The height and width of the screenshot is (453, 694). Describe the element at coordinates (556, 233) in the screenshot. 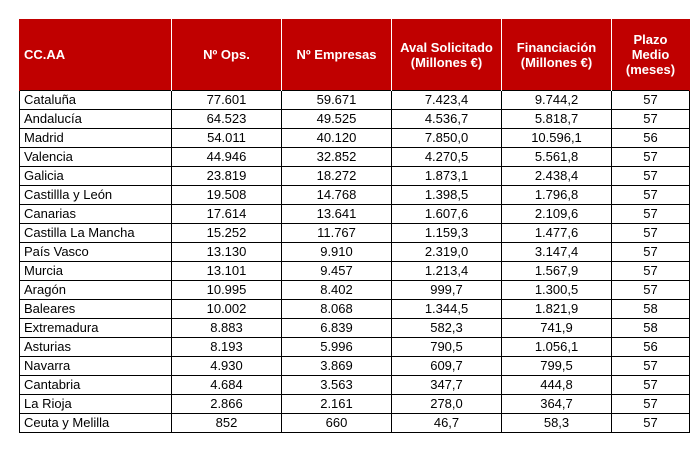

I see `financiacion-cell: 1.477,6` at that location.